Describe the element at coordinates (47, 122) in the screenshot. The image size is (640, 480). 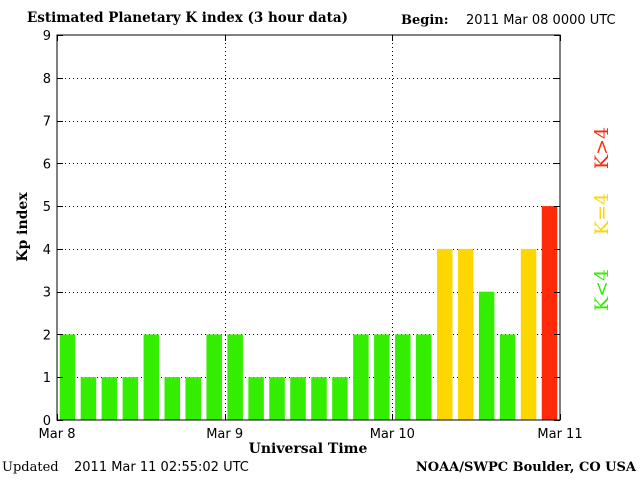
I see `y-tick-label: 7` at that location.